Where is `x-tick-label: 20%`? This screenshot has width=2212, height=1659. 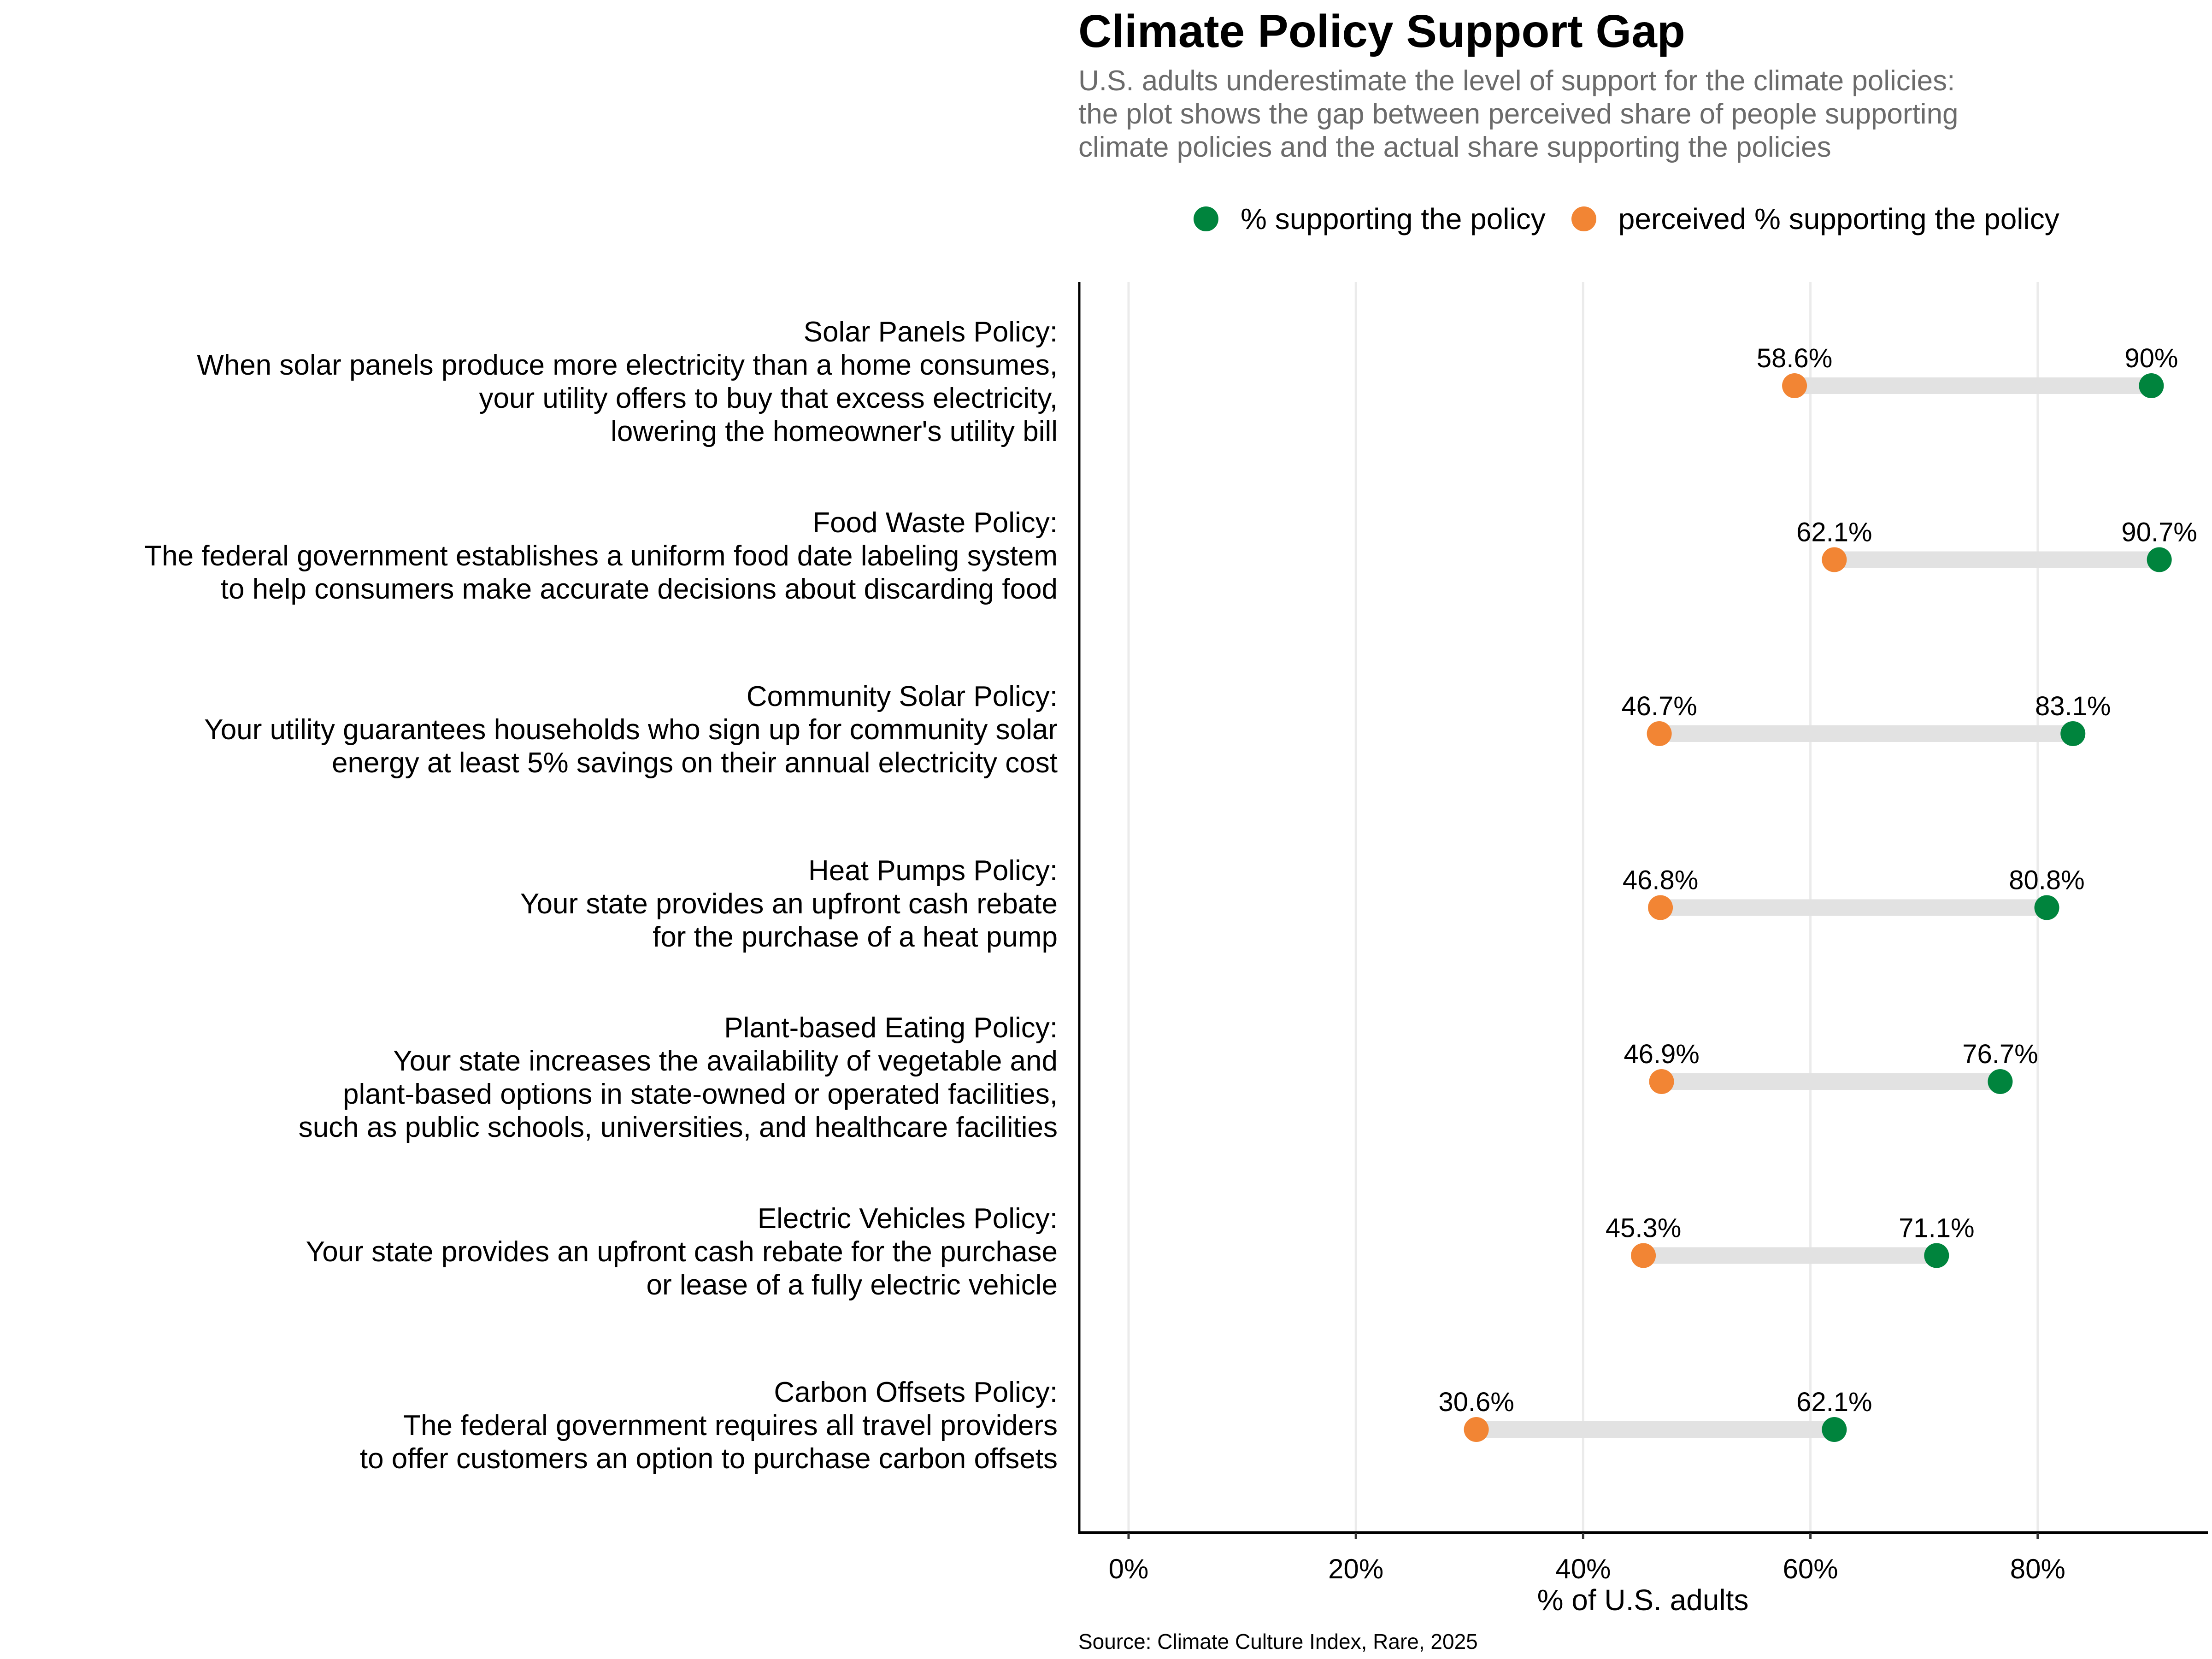 x-tick-label: 20% is located at coordinates (1356, 1568).